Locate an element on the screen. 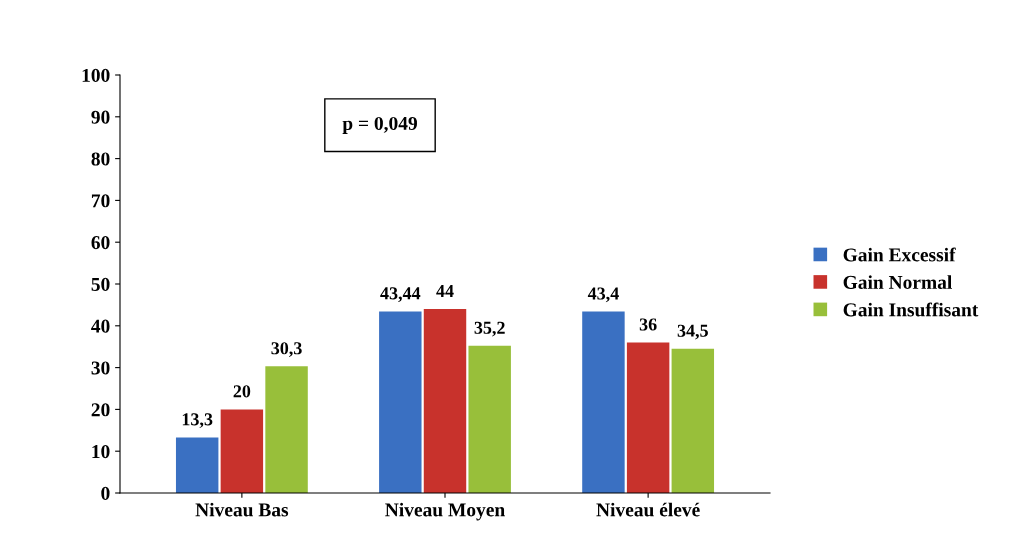  data-label: 20 is located at coordinates (242, 391).